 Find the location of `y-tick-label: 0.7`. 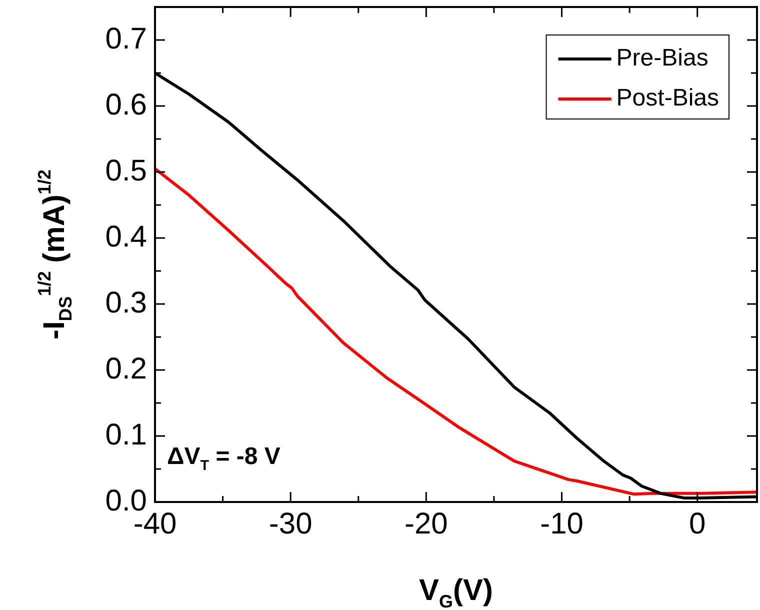

y-tick-label: 0.7 is located at coordinates (126, 39).